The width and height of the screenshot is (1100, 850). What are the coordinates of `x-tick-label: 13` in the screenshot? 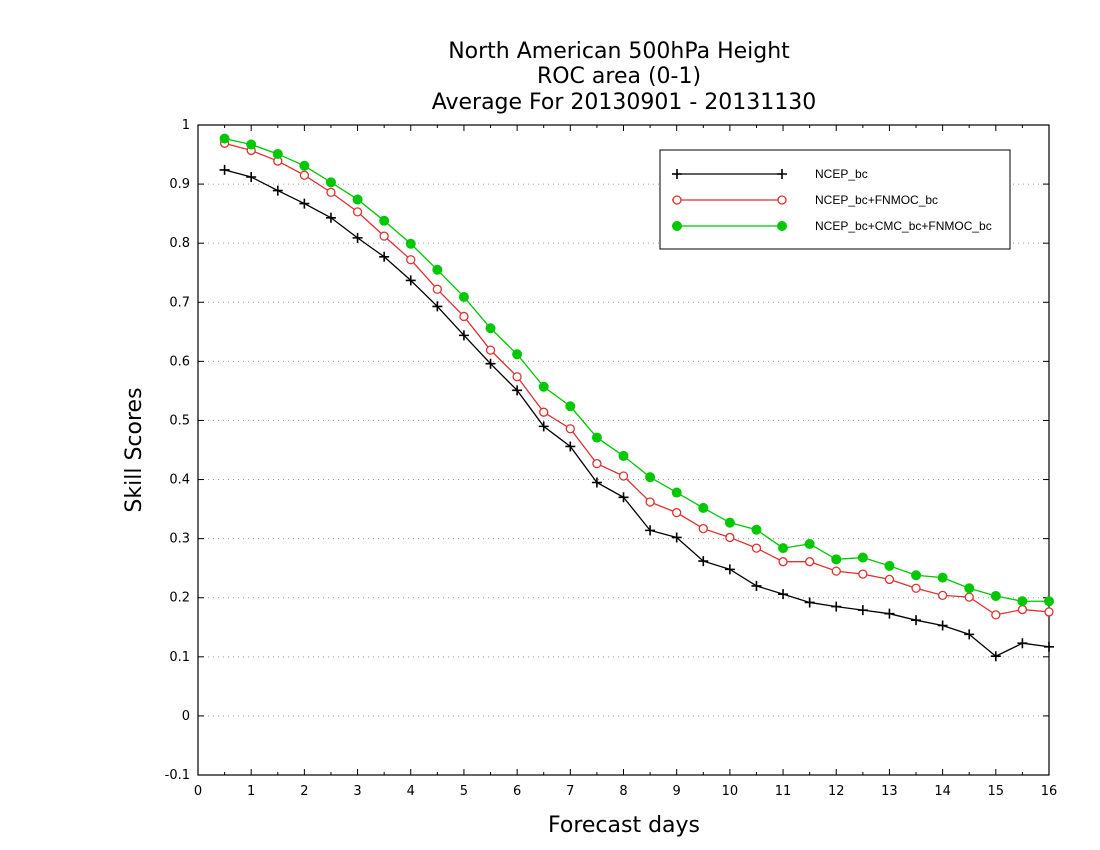 It's located at (889, 791).